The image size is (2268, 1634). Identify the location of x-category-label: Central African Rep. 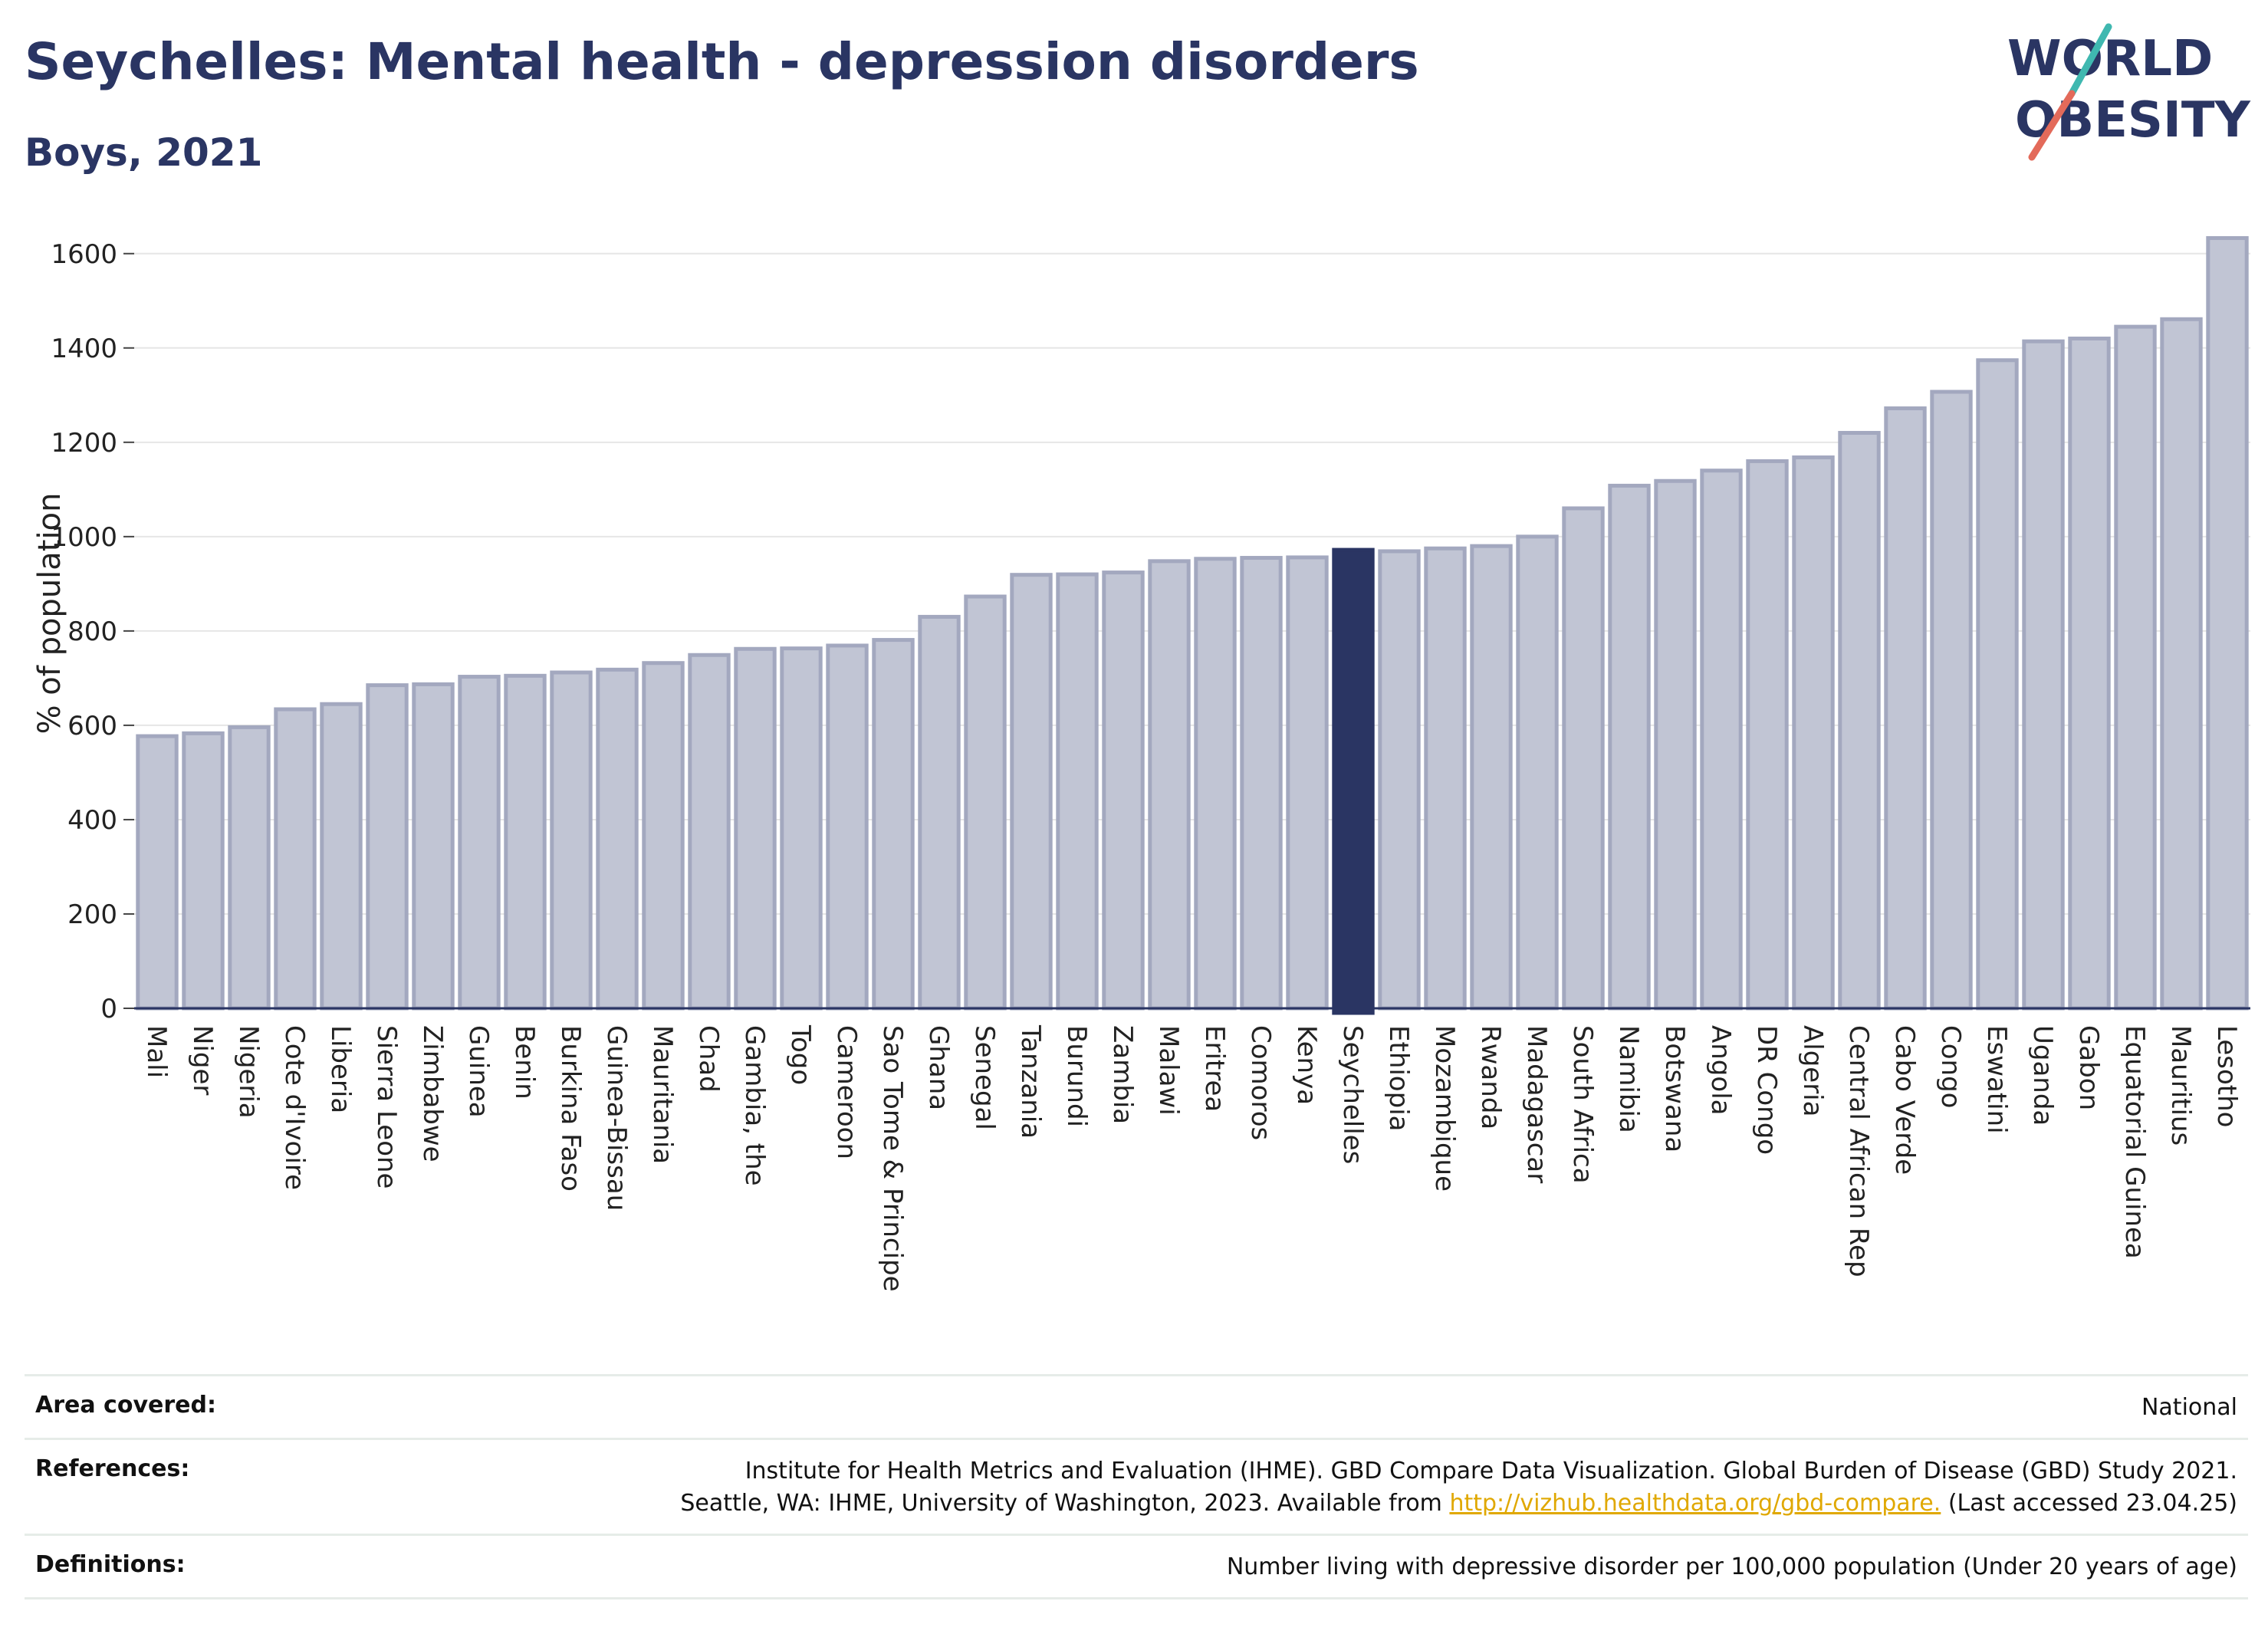
(1858, 1151).